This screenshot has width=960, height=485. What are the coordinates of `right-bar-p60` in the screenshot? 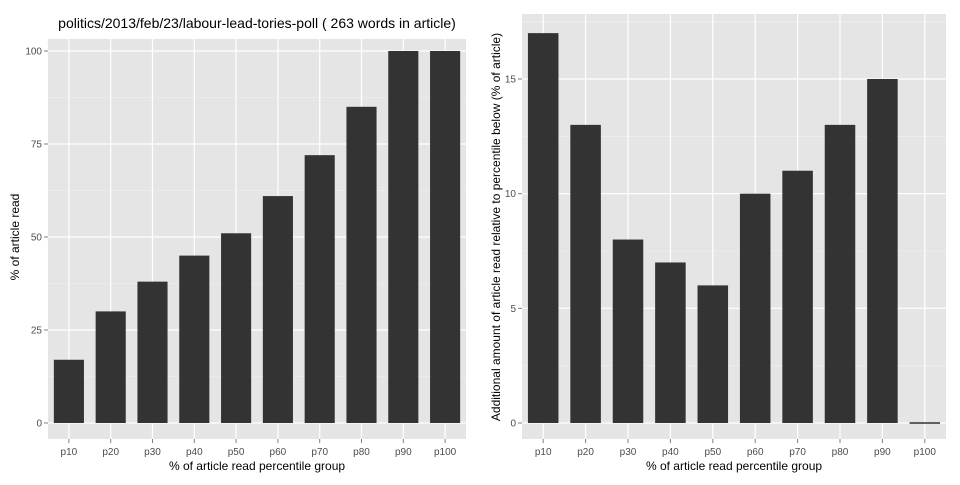 It's located at (755, 308).